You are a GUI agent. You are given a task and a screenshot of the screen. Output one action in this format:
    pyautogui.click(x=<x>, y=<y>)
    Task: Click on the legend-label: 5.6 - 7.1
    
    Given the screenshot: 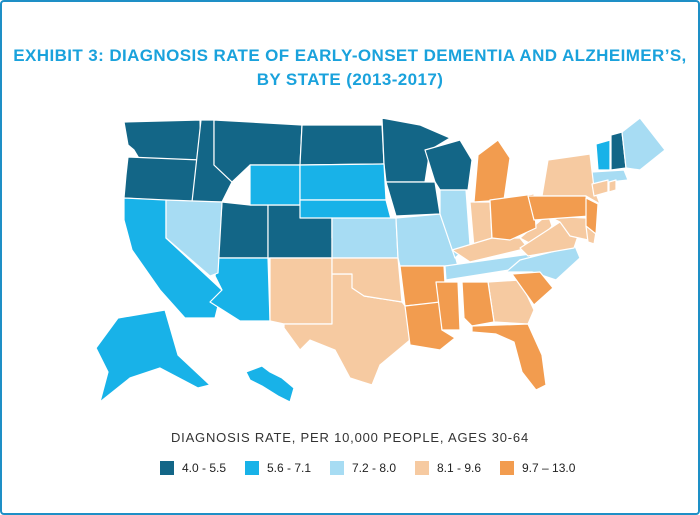 What is the action you would take?
    pyautogui.click(x=289, y=468)
    